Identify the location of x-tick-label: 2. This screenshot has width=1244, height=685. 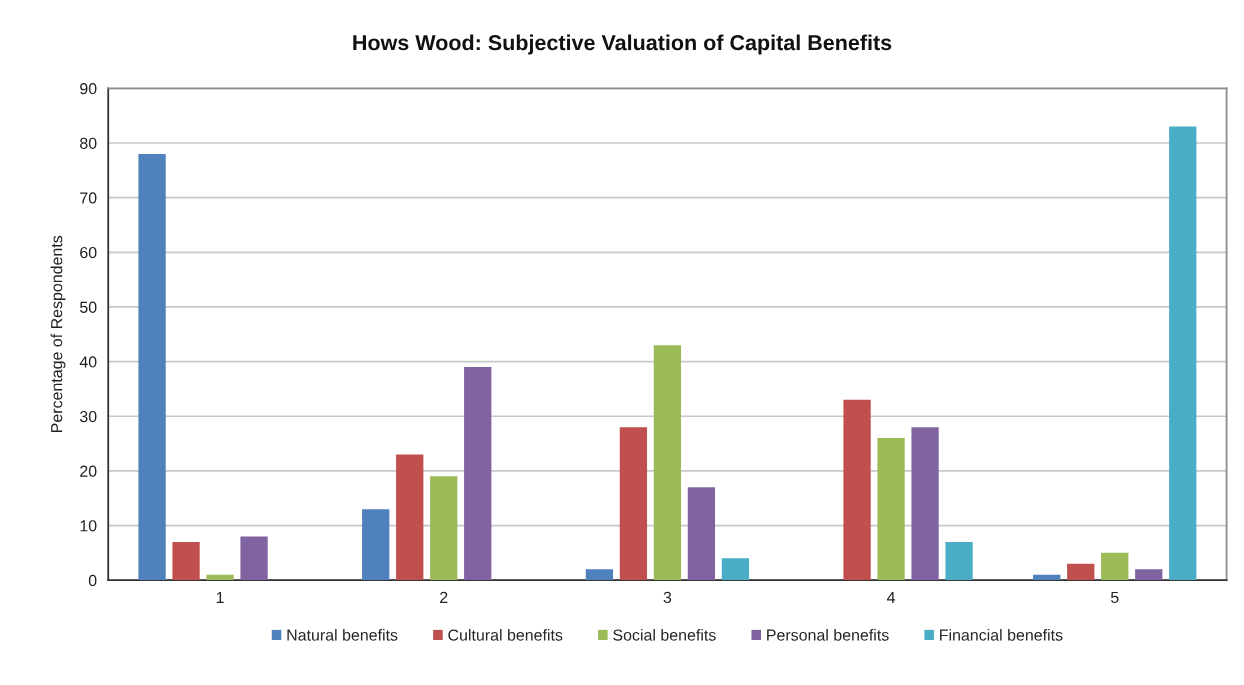
(444, 597).